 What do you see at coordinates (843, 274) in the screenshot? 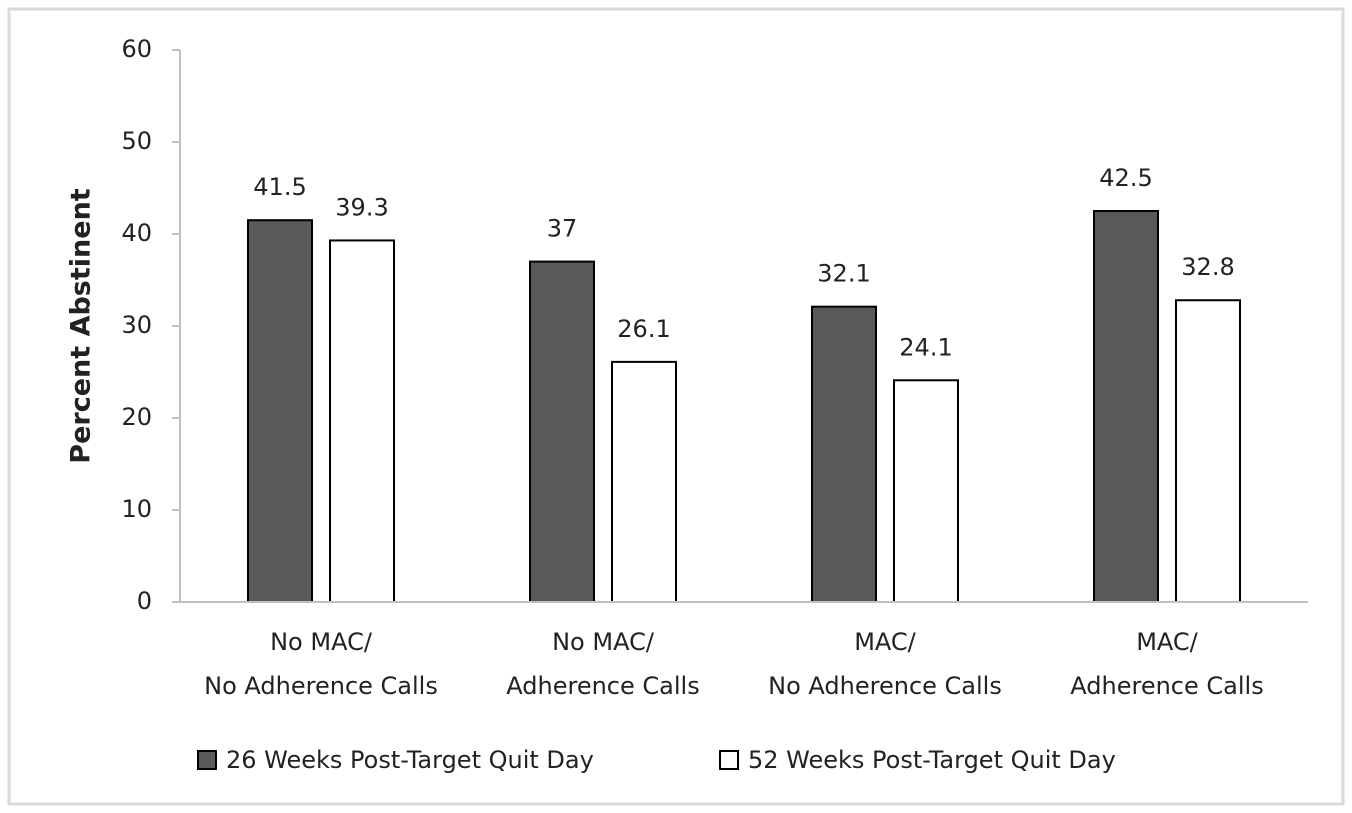
I see `value-label: 32.1` at bounding box center [843, 274].